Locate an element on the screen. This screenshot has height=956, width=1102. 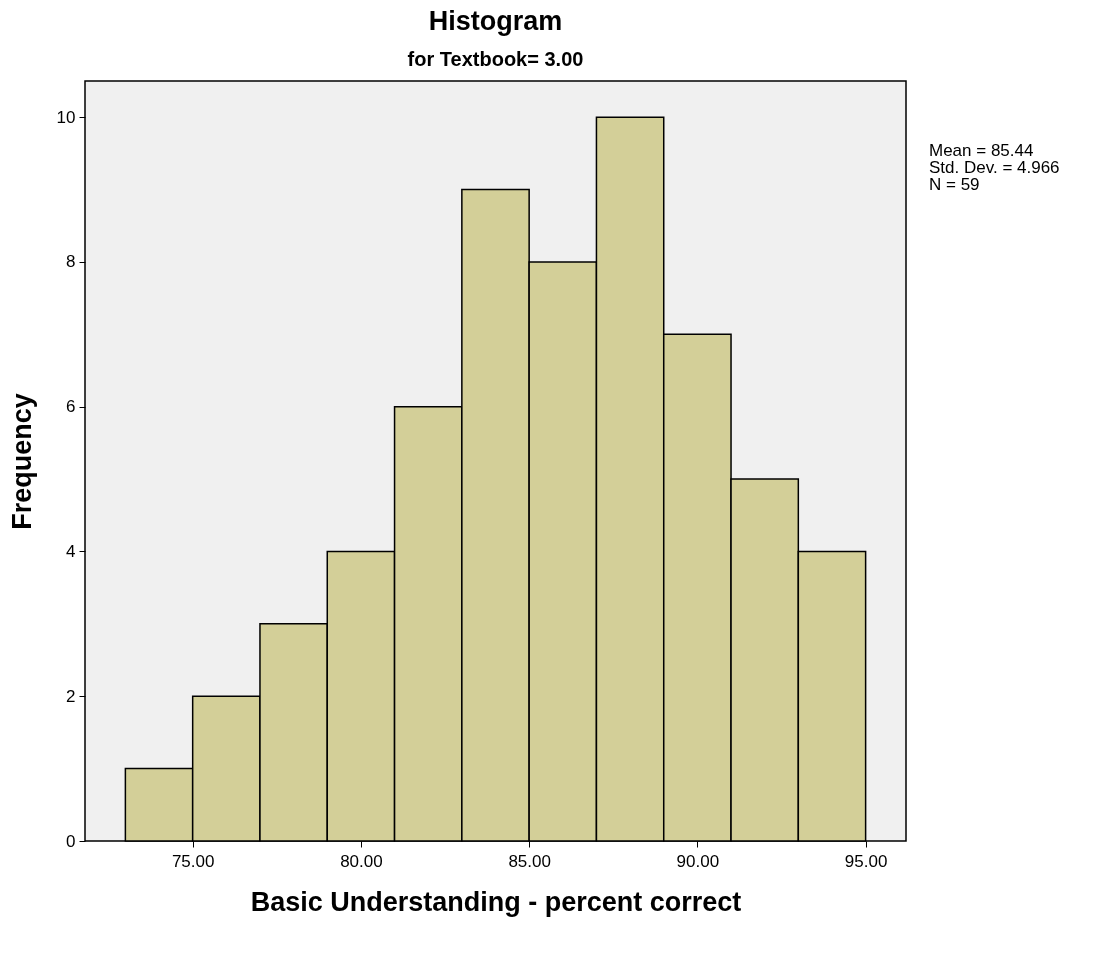
text: Std. Dev. = 4.966 is located at coordinates (994, 167).